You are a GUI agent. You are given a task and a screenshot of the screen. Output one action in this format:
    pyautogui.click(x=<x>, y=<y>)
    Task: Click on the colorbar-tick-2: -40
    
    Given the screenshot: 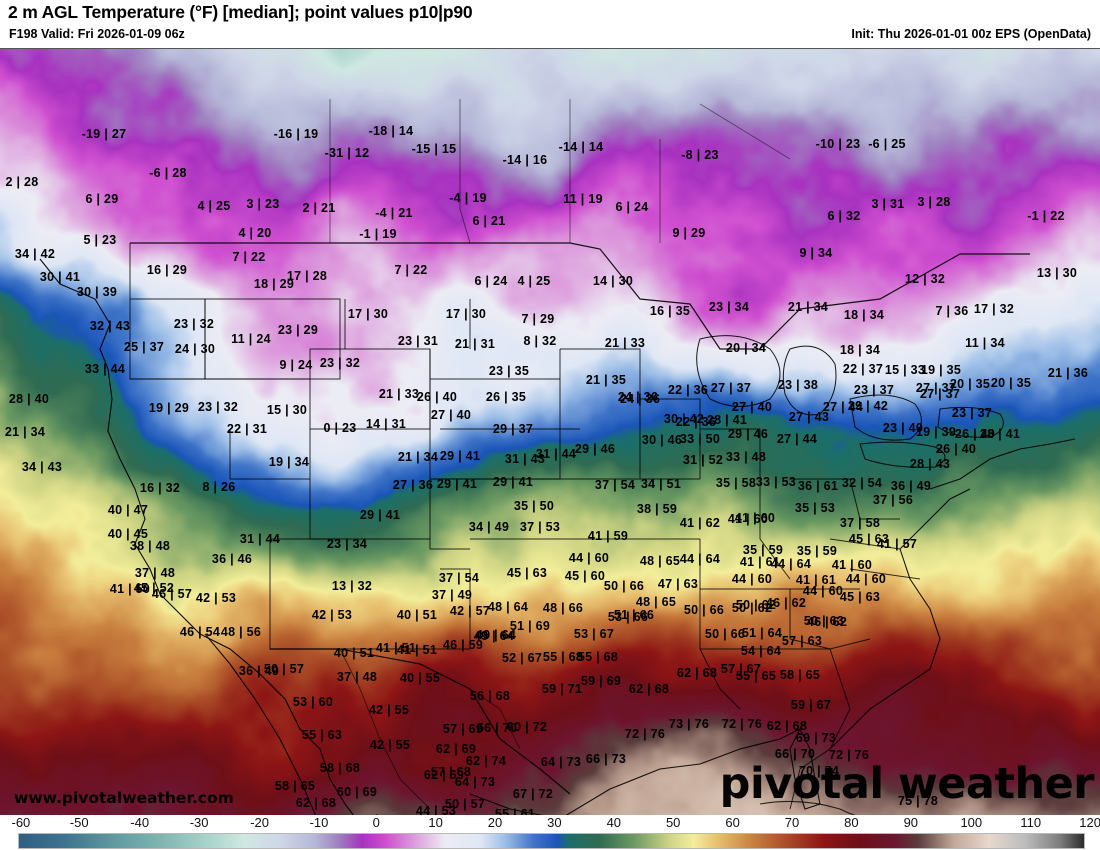 What is the action you would take?
    pyautogui.click(x=140, y=822)
    